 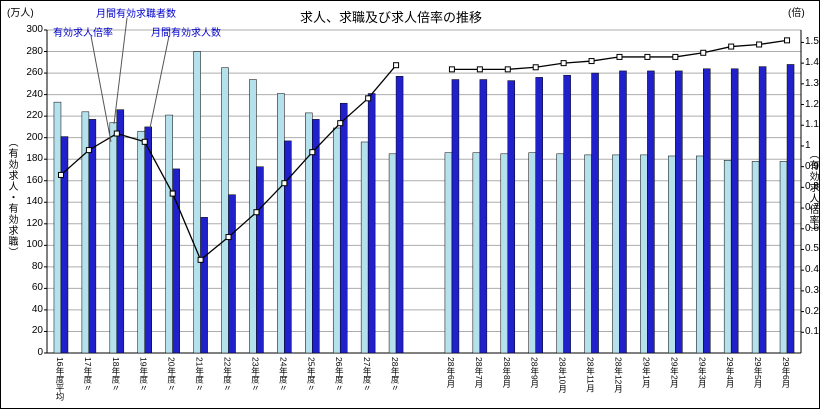 I want to click on right-axis-tick-label: 0.4, so click(x=812, y=270).